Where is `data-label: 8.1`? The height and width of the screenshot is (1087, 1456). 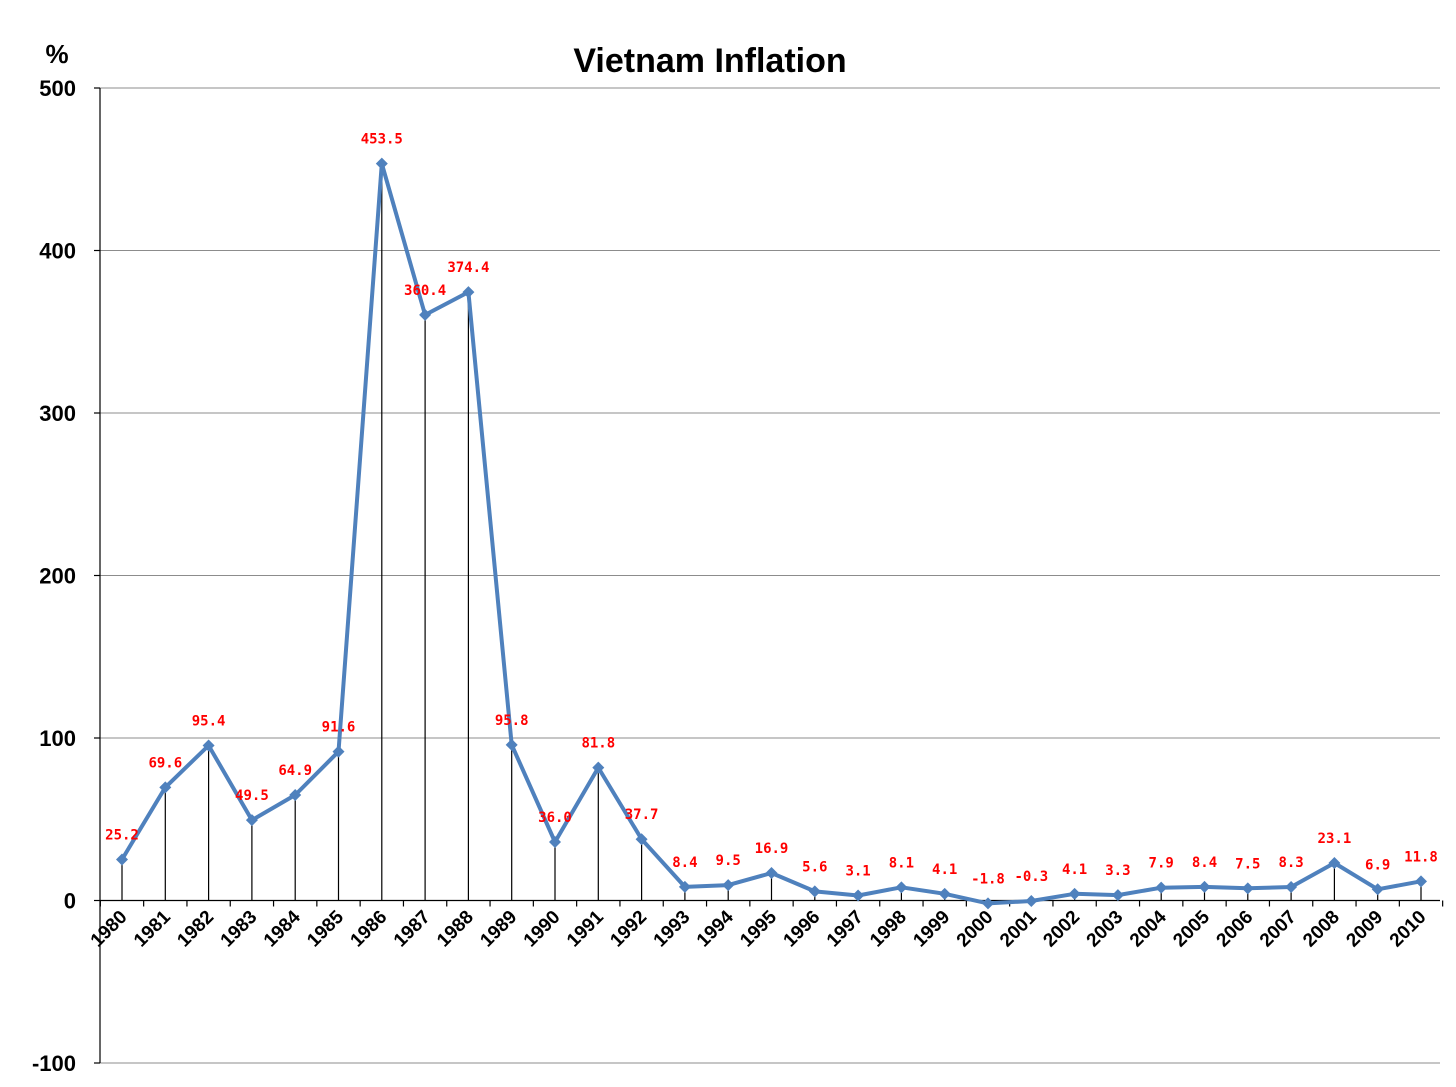
data-label: 8.1 is located at coordinates (901, 863).